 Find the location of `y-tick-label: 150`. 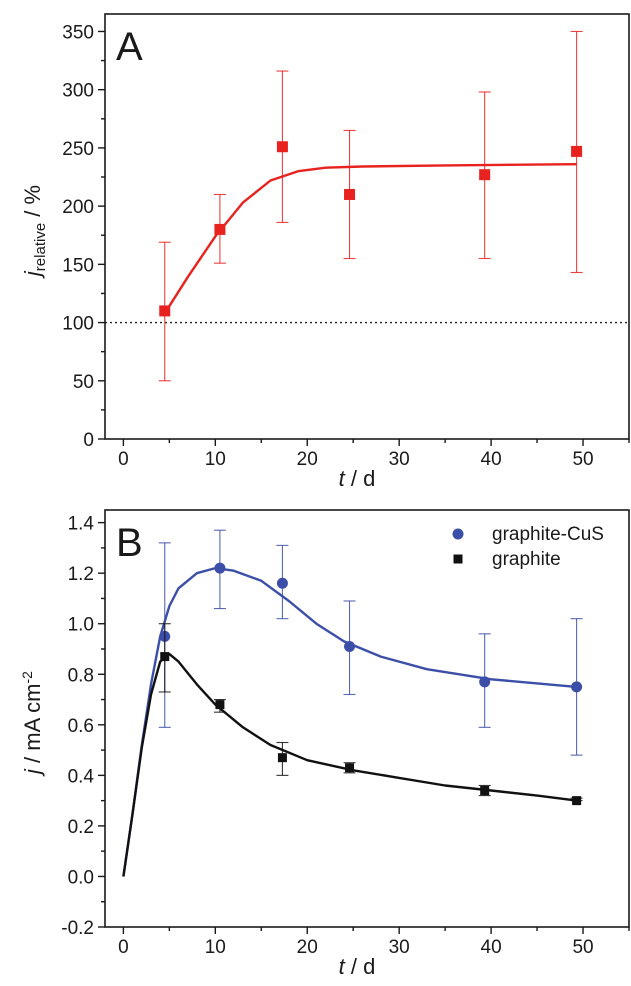

y-tick-label: 150 is located at coordinates (78, 265).